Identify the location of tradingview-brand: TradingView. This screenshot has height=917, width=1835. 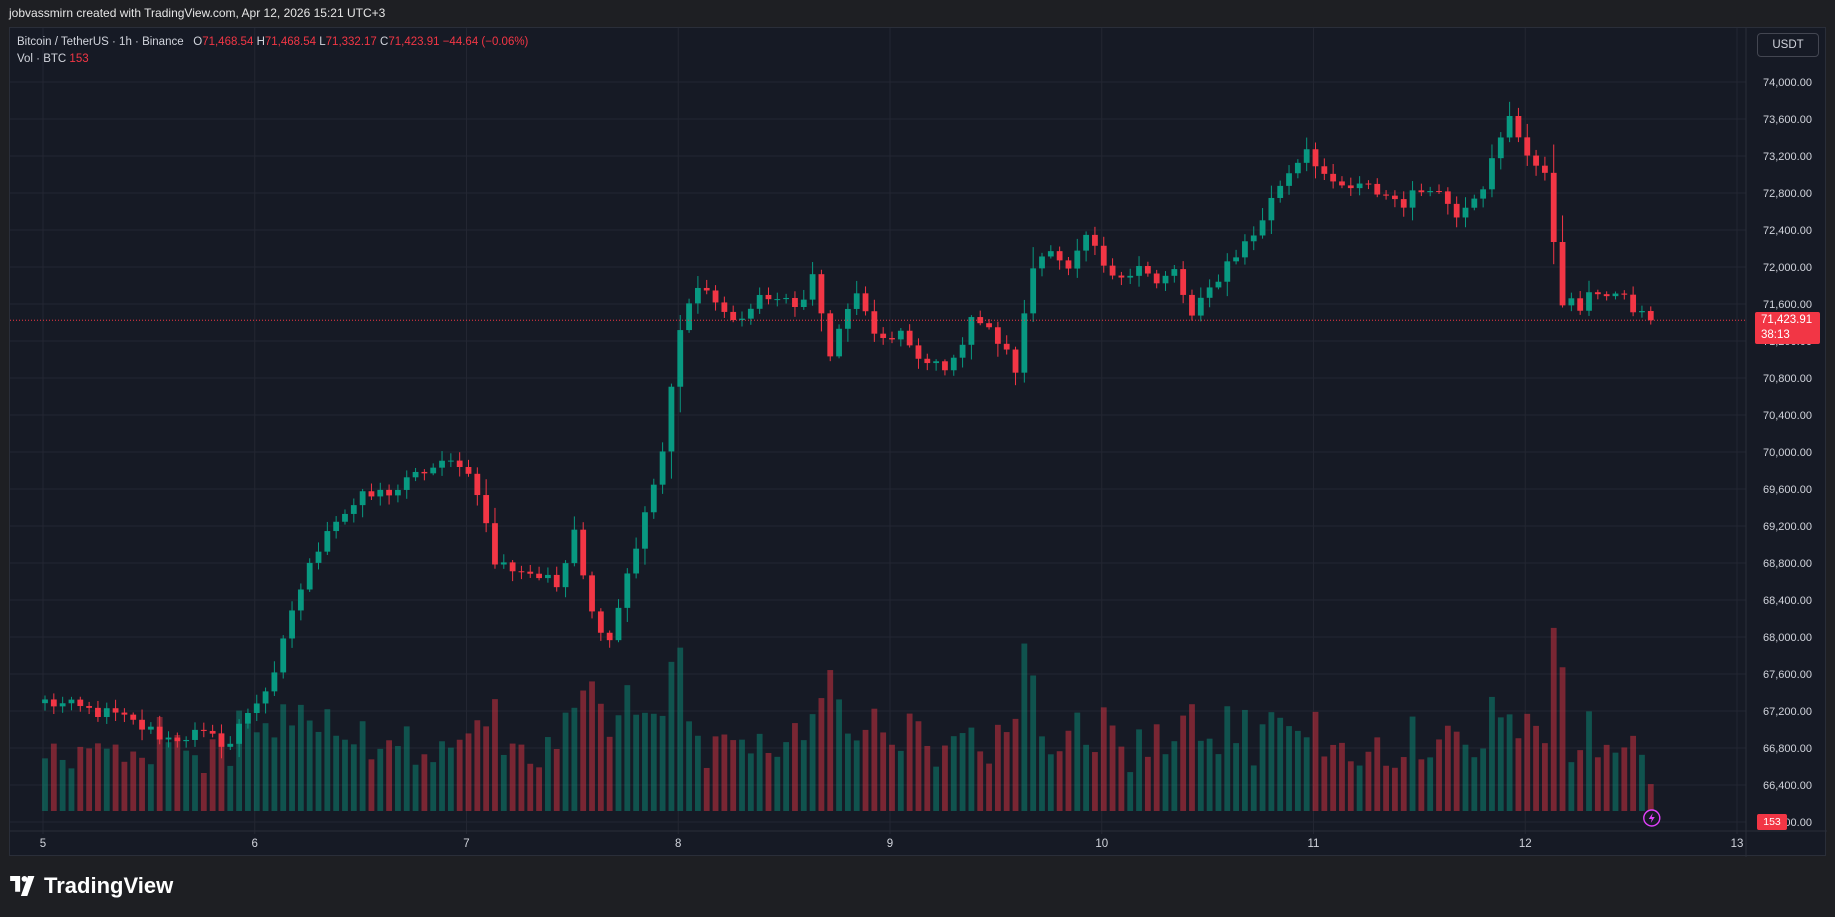
(91, 886).